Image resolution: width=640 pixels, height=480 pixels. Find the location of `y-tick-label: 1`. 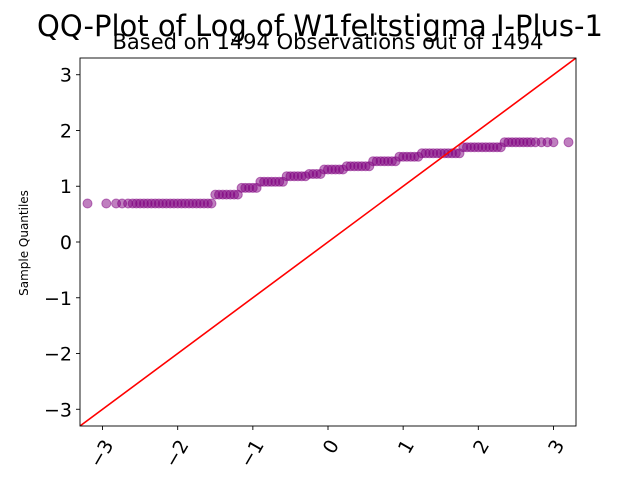

y-tick-label: 1 is located at coordinates (66, 187).